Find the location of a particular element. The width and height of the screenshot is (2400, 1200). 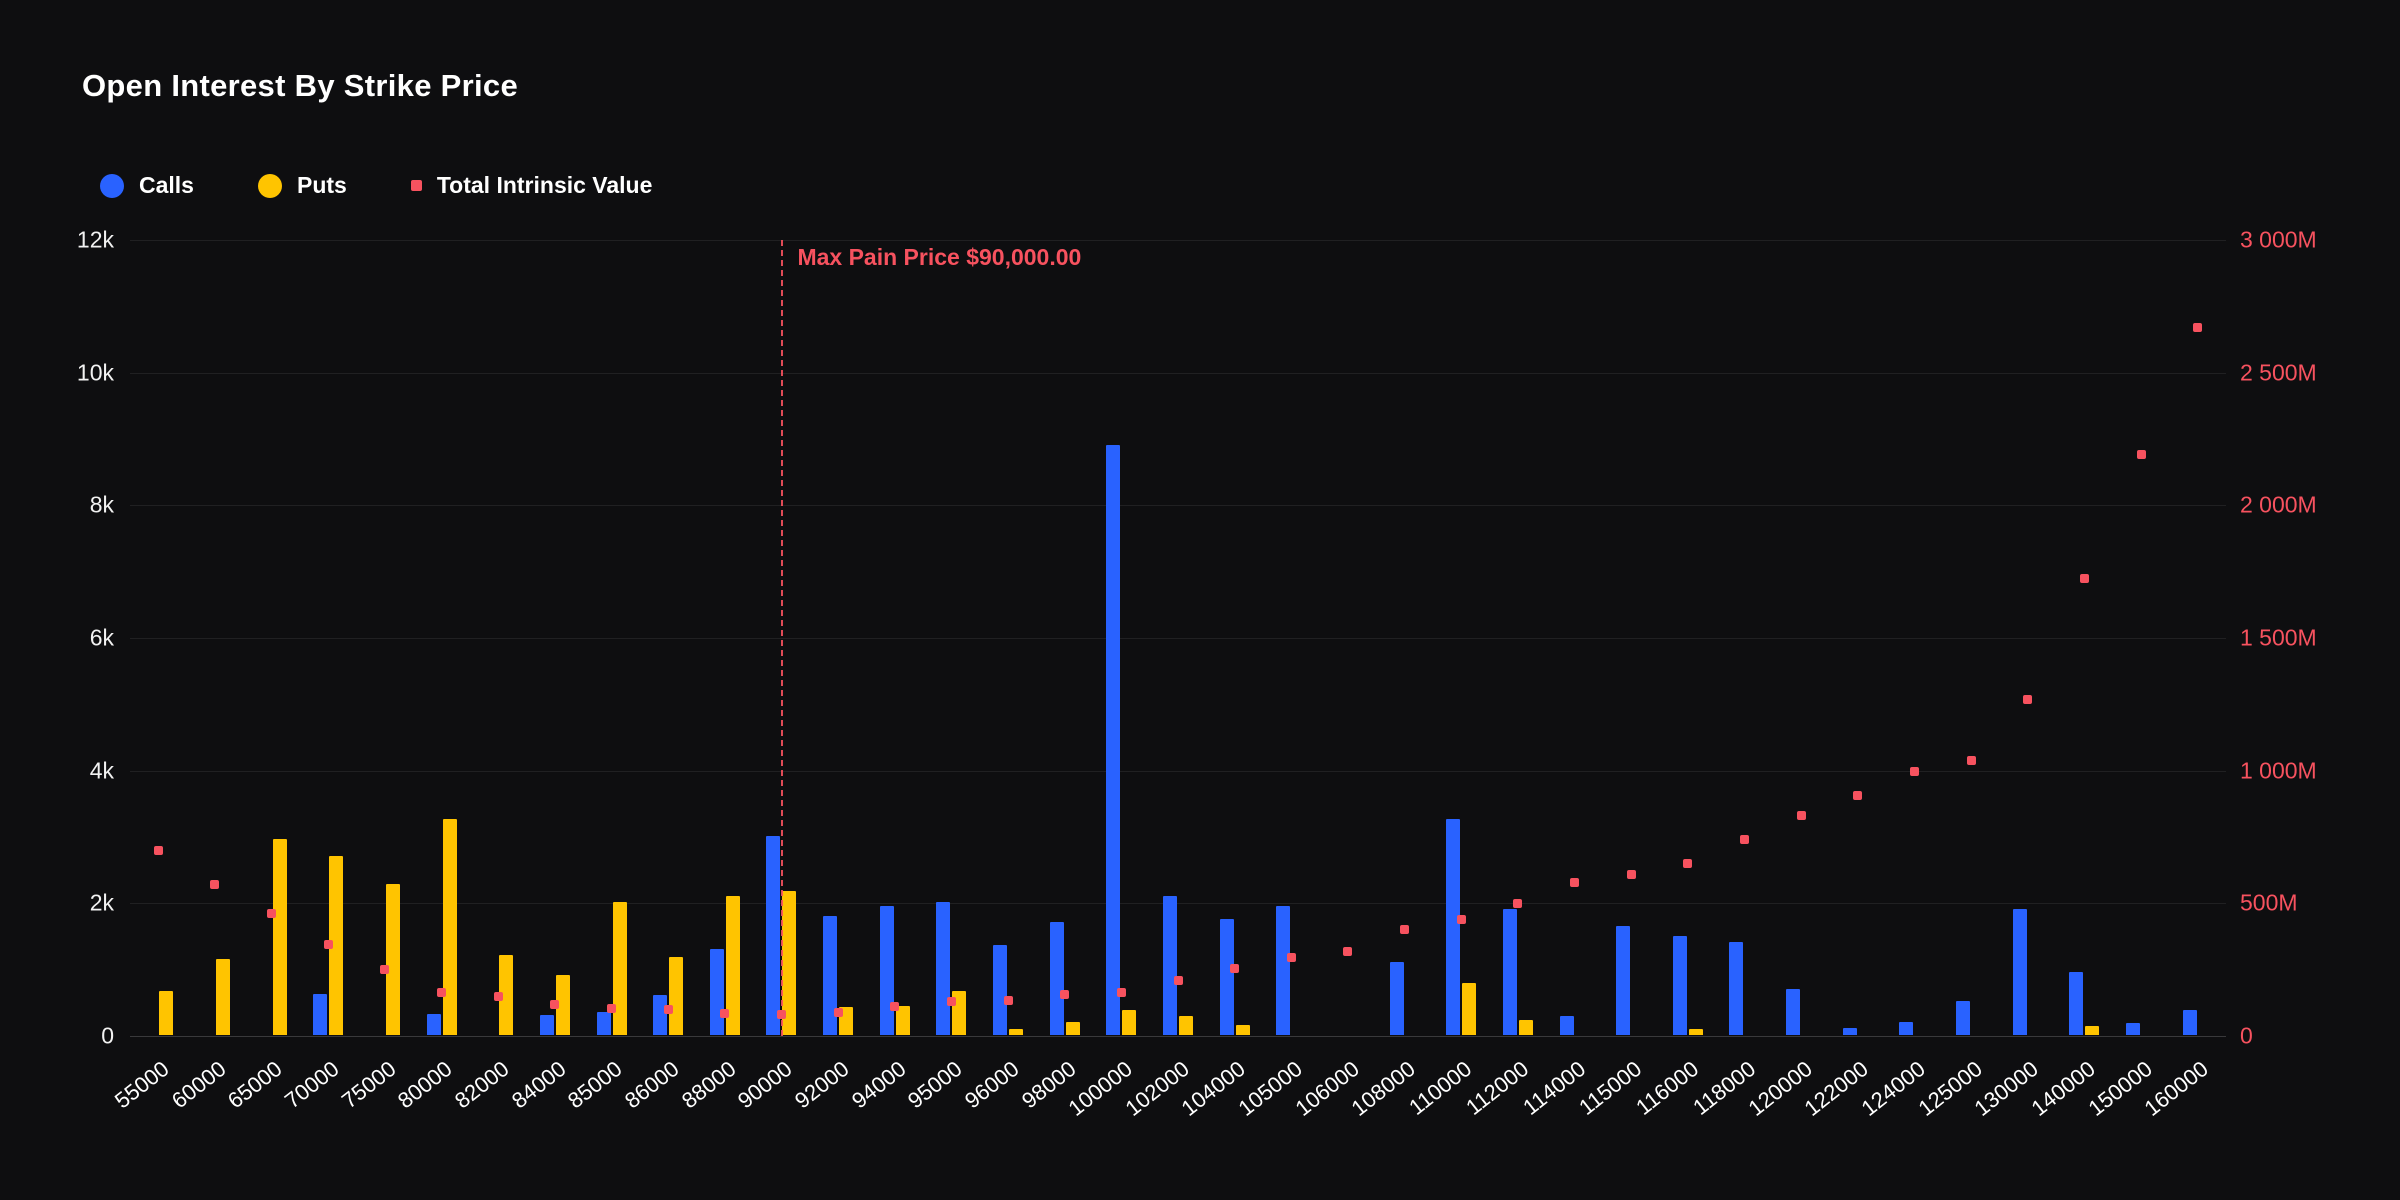

legend-item-total-intrinsic-value: Total Intrinsic Value is located at coordinates (531, 185).